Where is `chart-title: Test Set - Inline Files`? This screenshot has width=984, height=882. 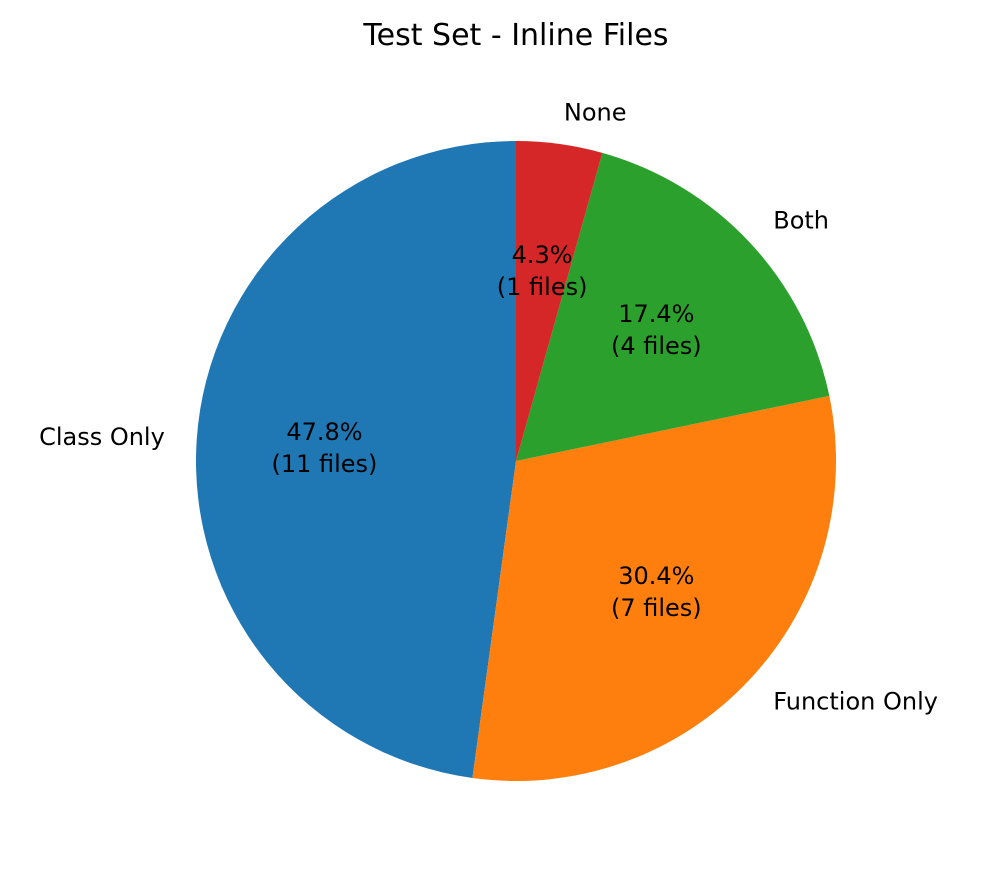 chart-title: Test Set - Inline Files is located at coordinates (515, 35).